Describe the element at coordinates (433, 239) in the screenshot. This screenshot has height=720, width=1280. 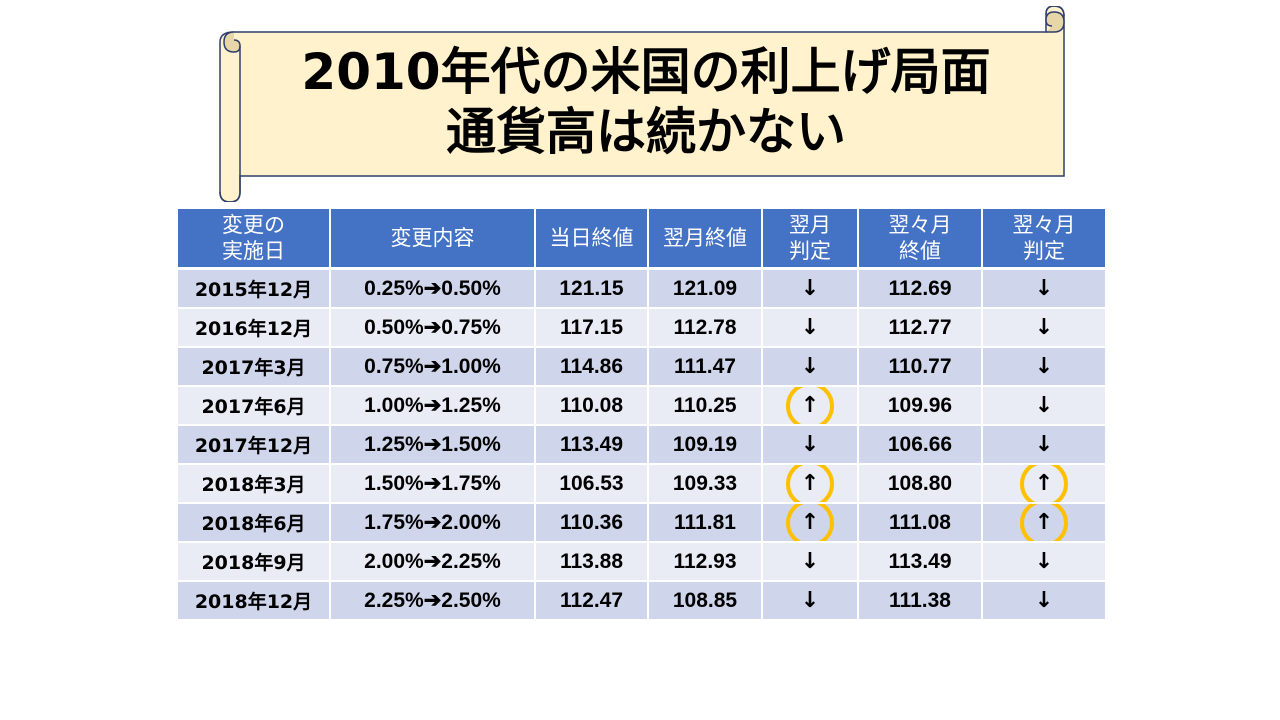
I see `header-change: 変更内容` at that location.